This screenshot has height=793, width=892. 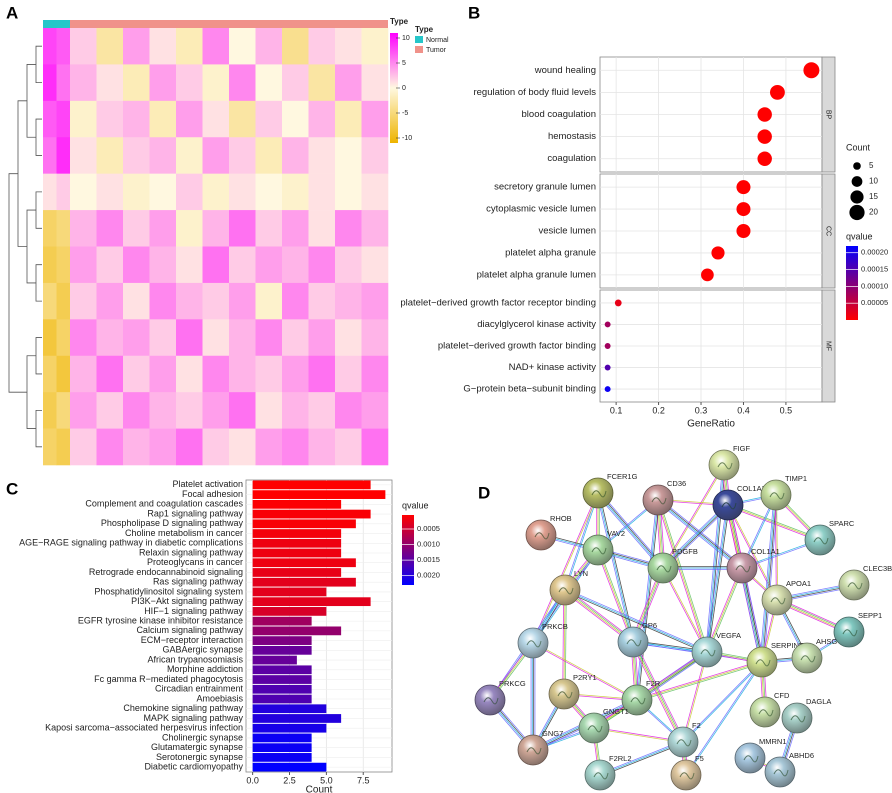 I want to click on colorbar, so click(x=408, y=550).